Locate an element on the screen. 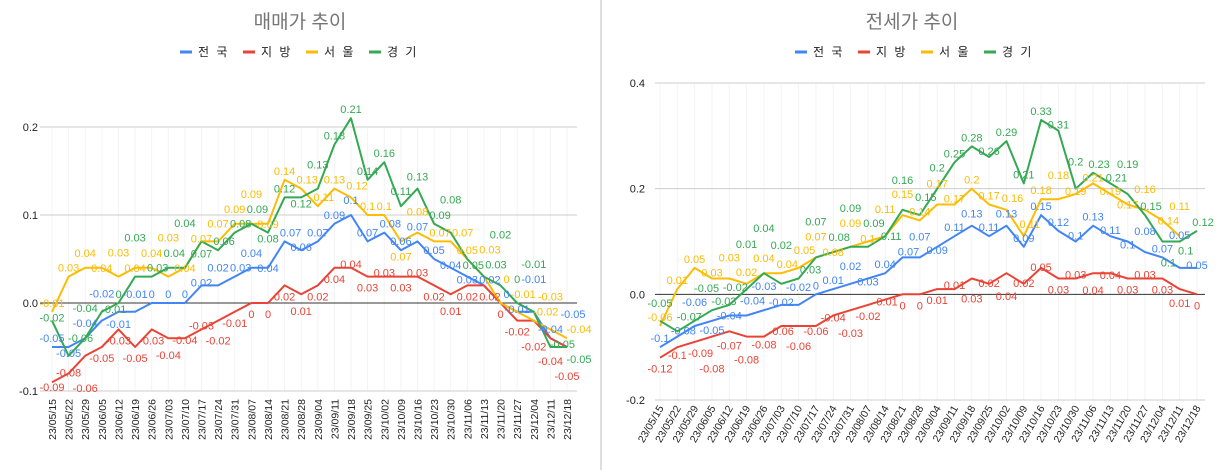 The height and width of the screenshot is (470, 1221). x-tick-label: 23/06/19 is located at coordinates (136, 419).